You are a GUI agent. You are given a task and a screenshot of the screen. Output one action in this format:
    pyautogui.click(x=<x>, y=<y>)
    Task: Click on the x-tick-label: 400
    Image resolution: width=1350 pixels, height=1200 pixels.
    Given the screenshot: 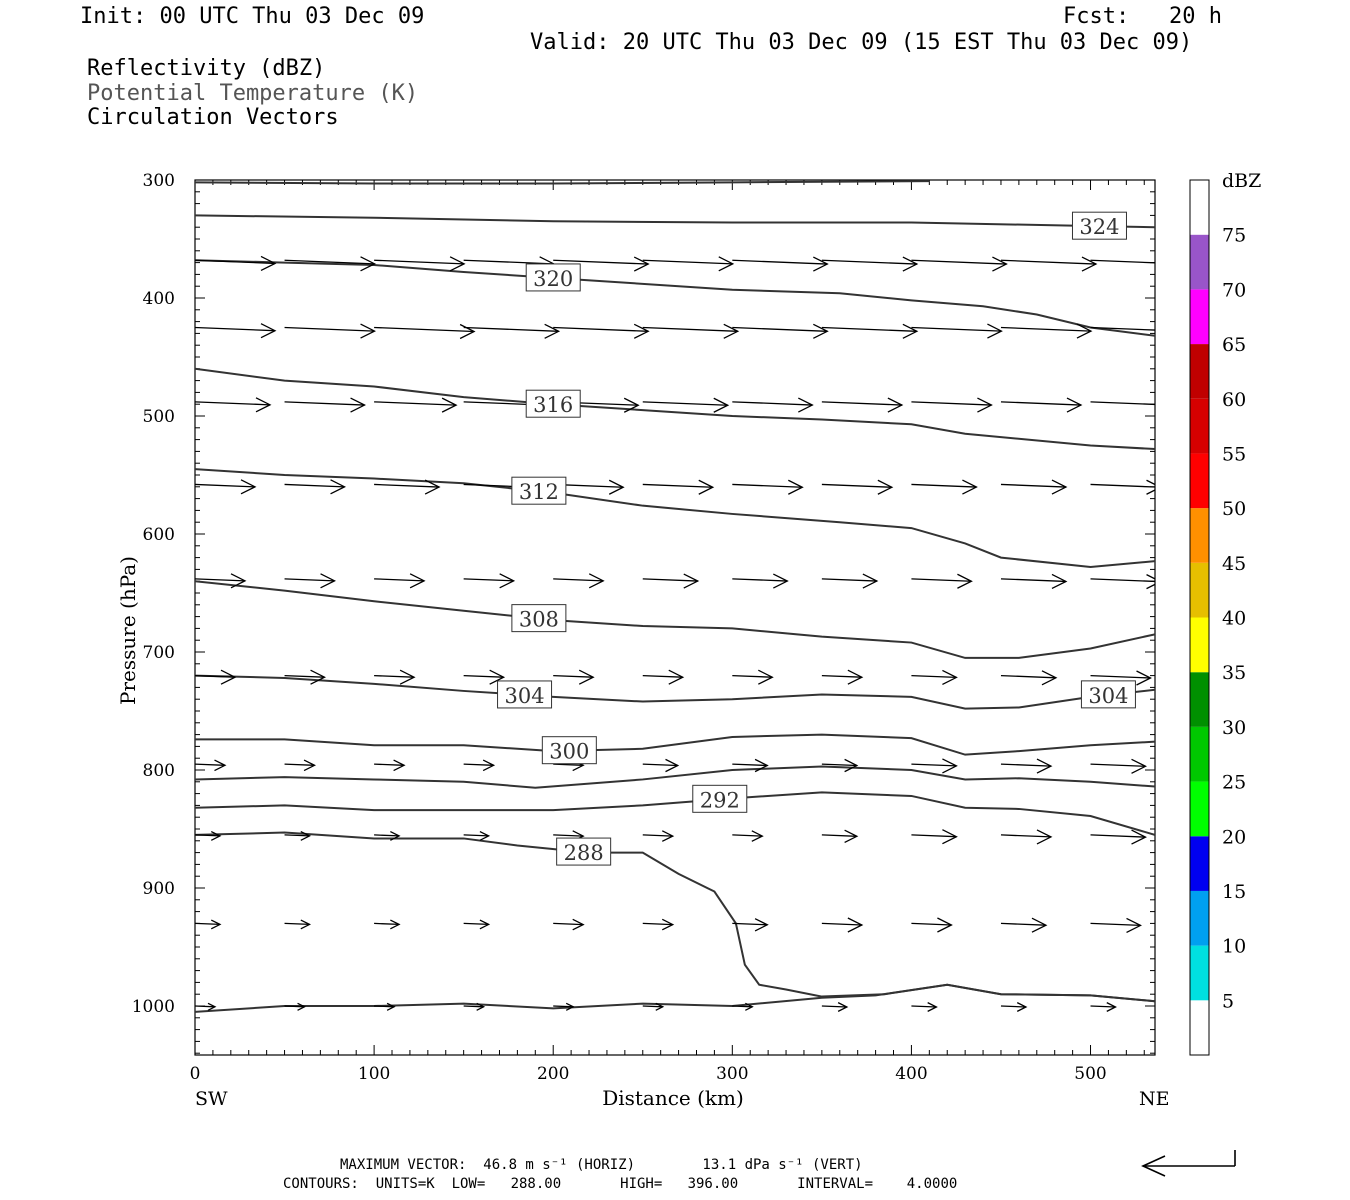 What is the action you would take?
    pyautogui.click(x=911, y=1074)
    